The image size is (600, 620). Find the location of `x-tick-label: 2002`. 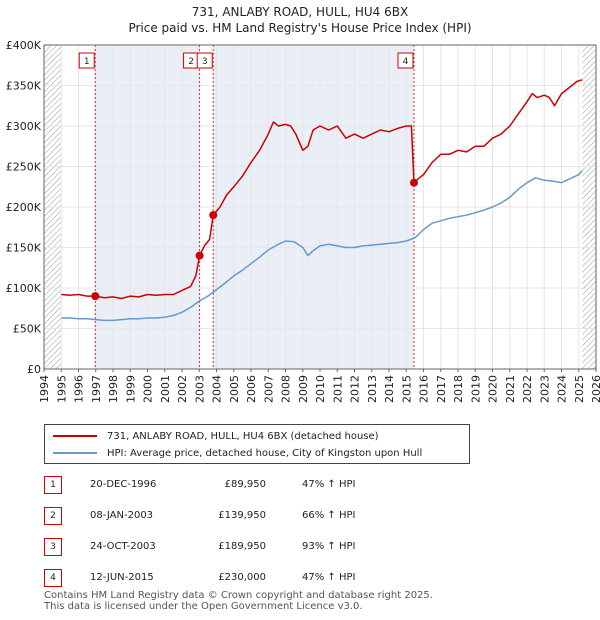

x-tick-label: 2002 is located at coordinates (182, 389).